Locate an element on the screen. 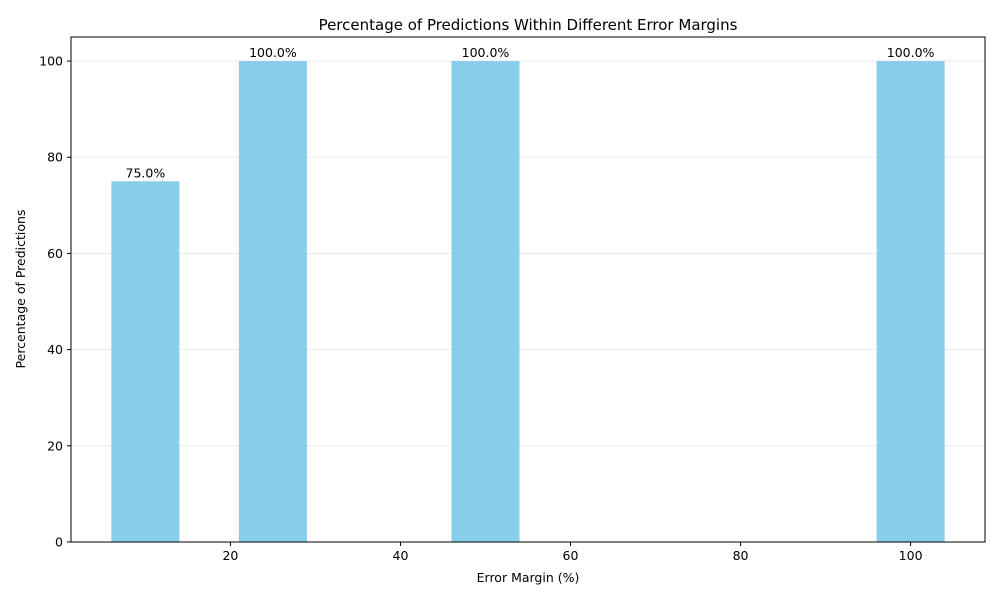  y-axis-label: Percentage of Predictions is located at coordinates (20, 289).